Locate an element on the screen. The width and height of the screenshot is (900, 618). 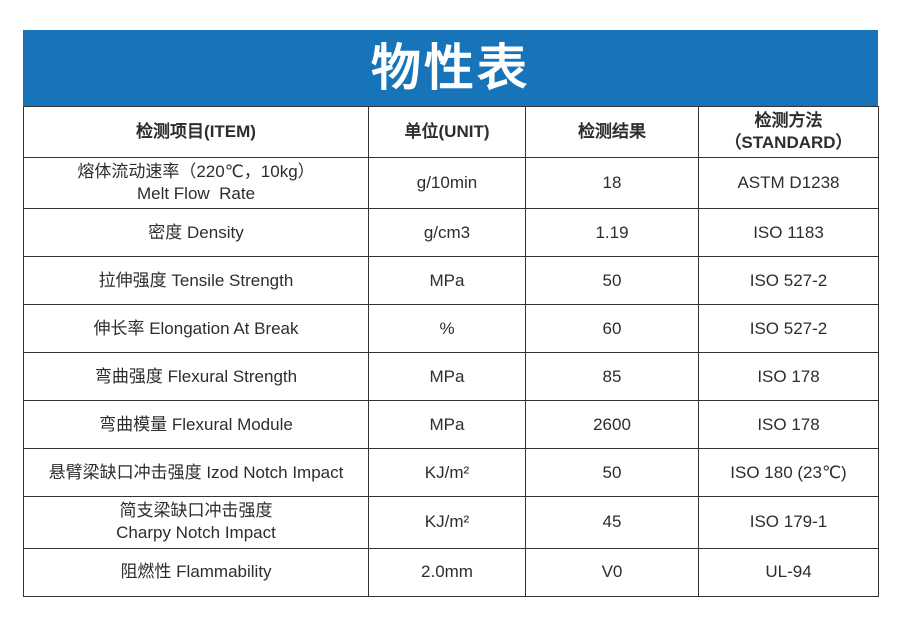
cell-result: 85 is located at coordinates (612, 377).